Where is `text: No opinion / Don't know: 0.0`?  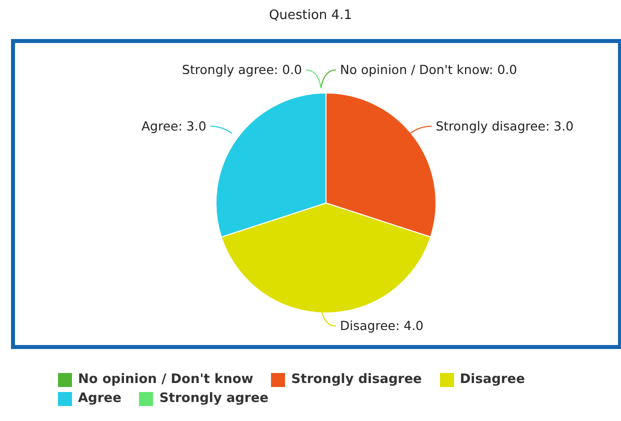 text: No opinion / Don't know: 0.0 is located at coordinates (429, 69).